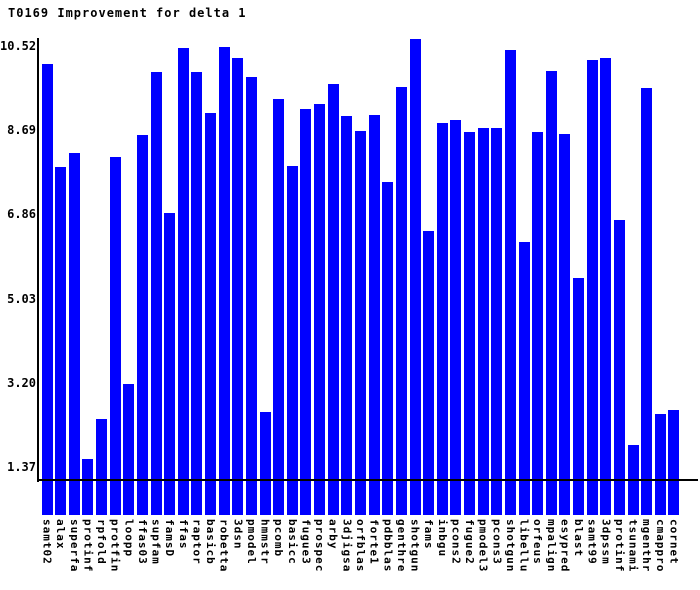  What do you see at coordinates (388, 546) in the screenshot?
I see `x-tick-label: pdbblas` at bounding box center [388, 546].